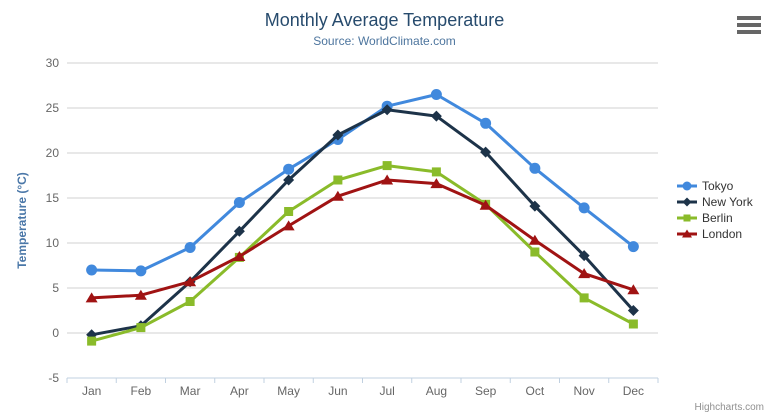 The image size is (769, 416). I want to click on y-axis-tick-label: 20, so click(53, 153).